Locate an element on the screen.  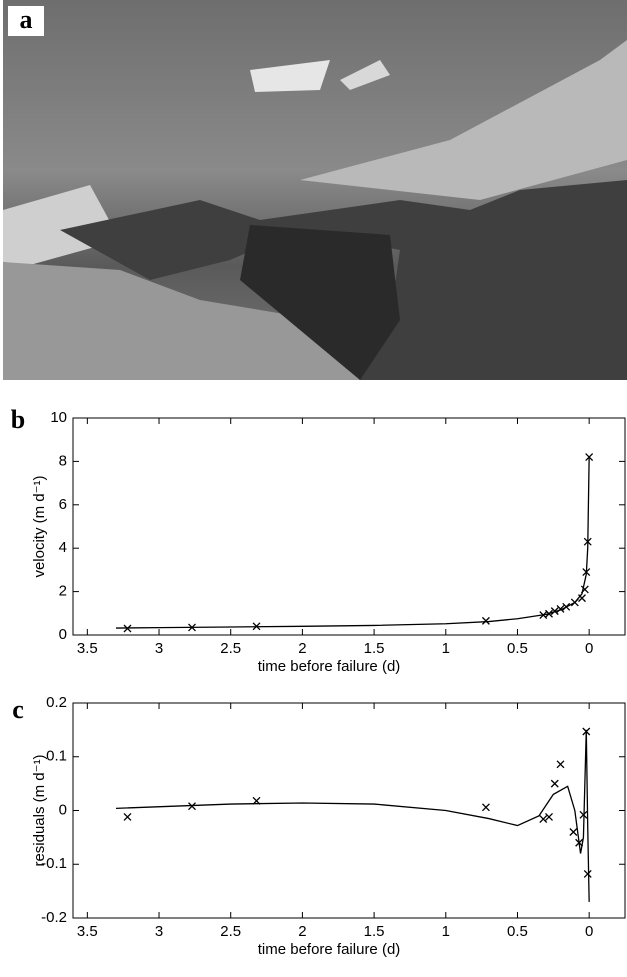
y-tick-label: 4 is located at coordinates (63, 547).